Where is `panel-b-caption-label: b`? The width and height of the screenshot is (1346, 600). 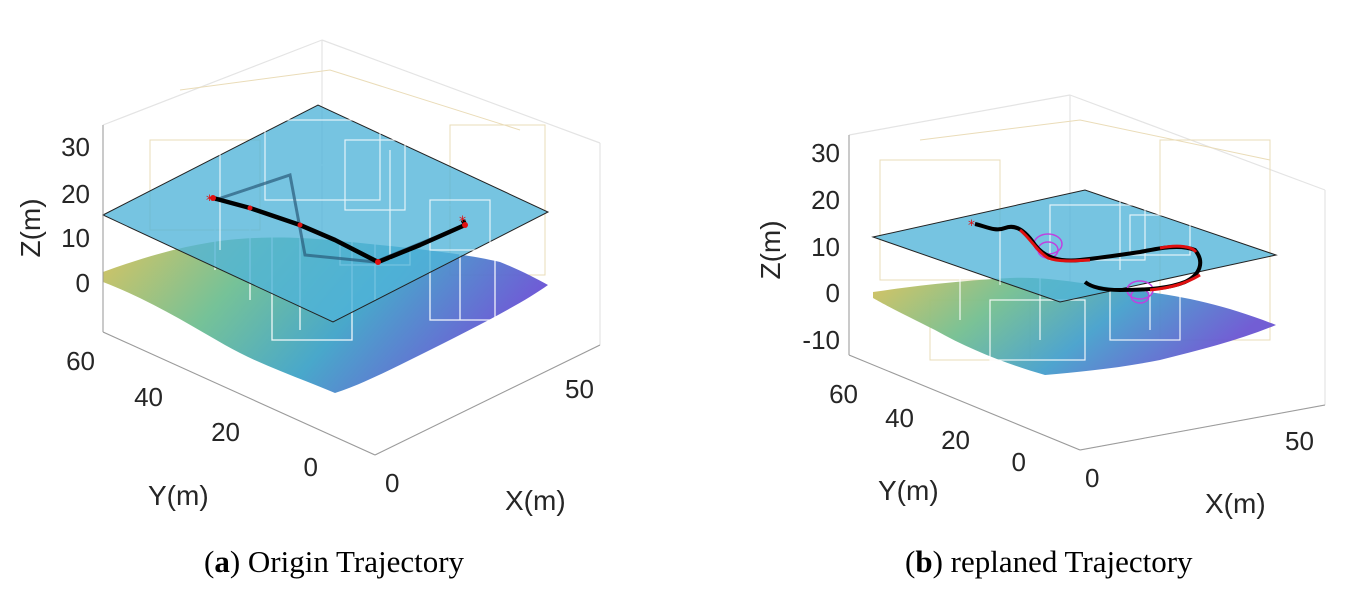
panel-b-caption-label: b is located at coordinates (923, 561).